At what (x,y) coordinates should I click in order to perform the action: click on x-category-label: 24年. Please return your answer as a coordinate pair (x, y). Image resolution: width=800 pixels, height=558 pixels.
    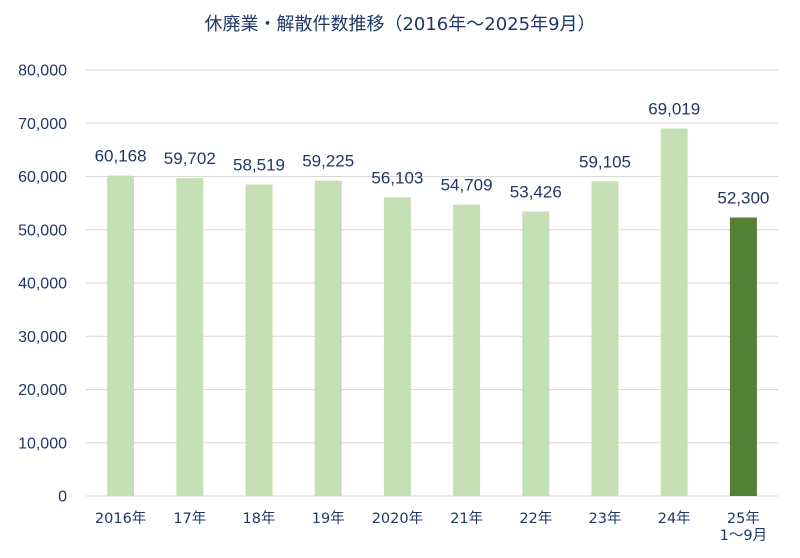
    Looking at the image, I should click on (674, 518).